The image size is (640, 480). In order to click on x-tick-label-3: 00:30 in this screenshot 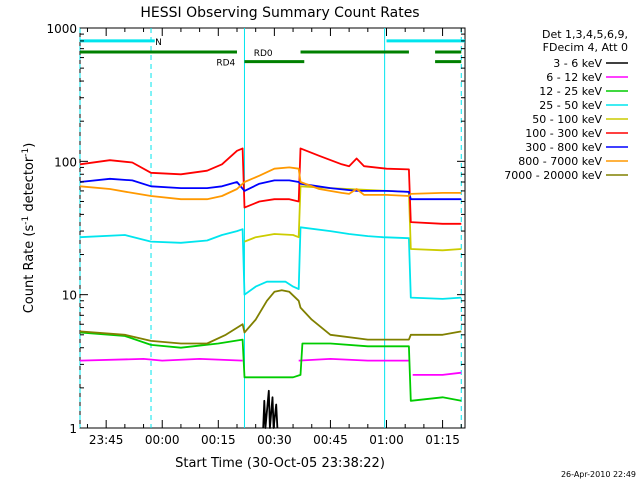, I will do `click(274, 440)`.